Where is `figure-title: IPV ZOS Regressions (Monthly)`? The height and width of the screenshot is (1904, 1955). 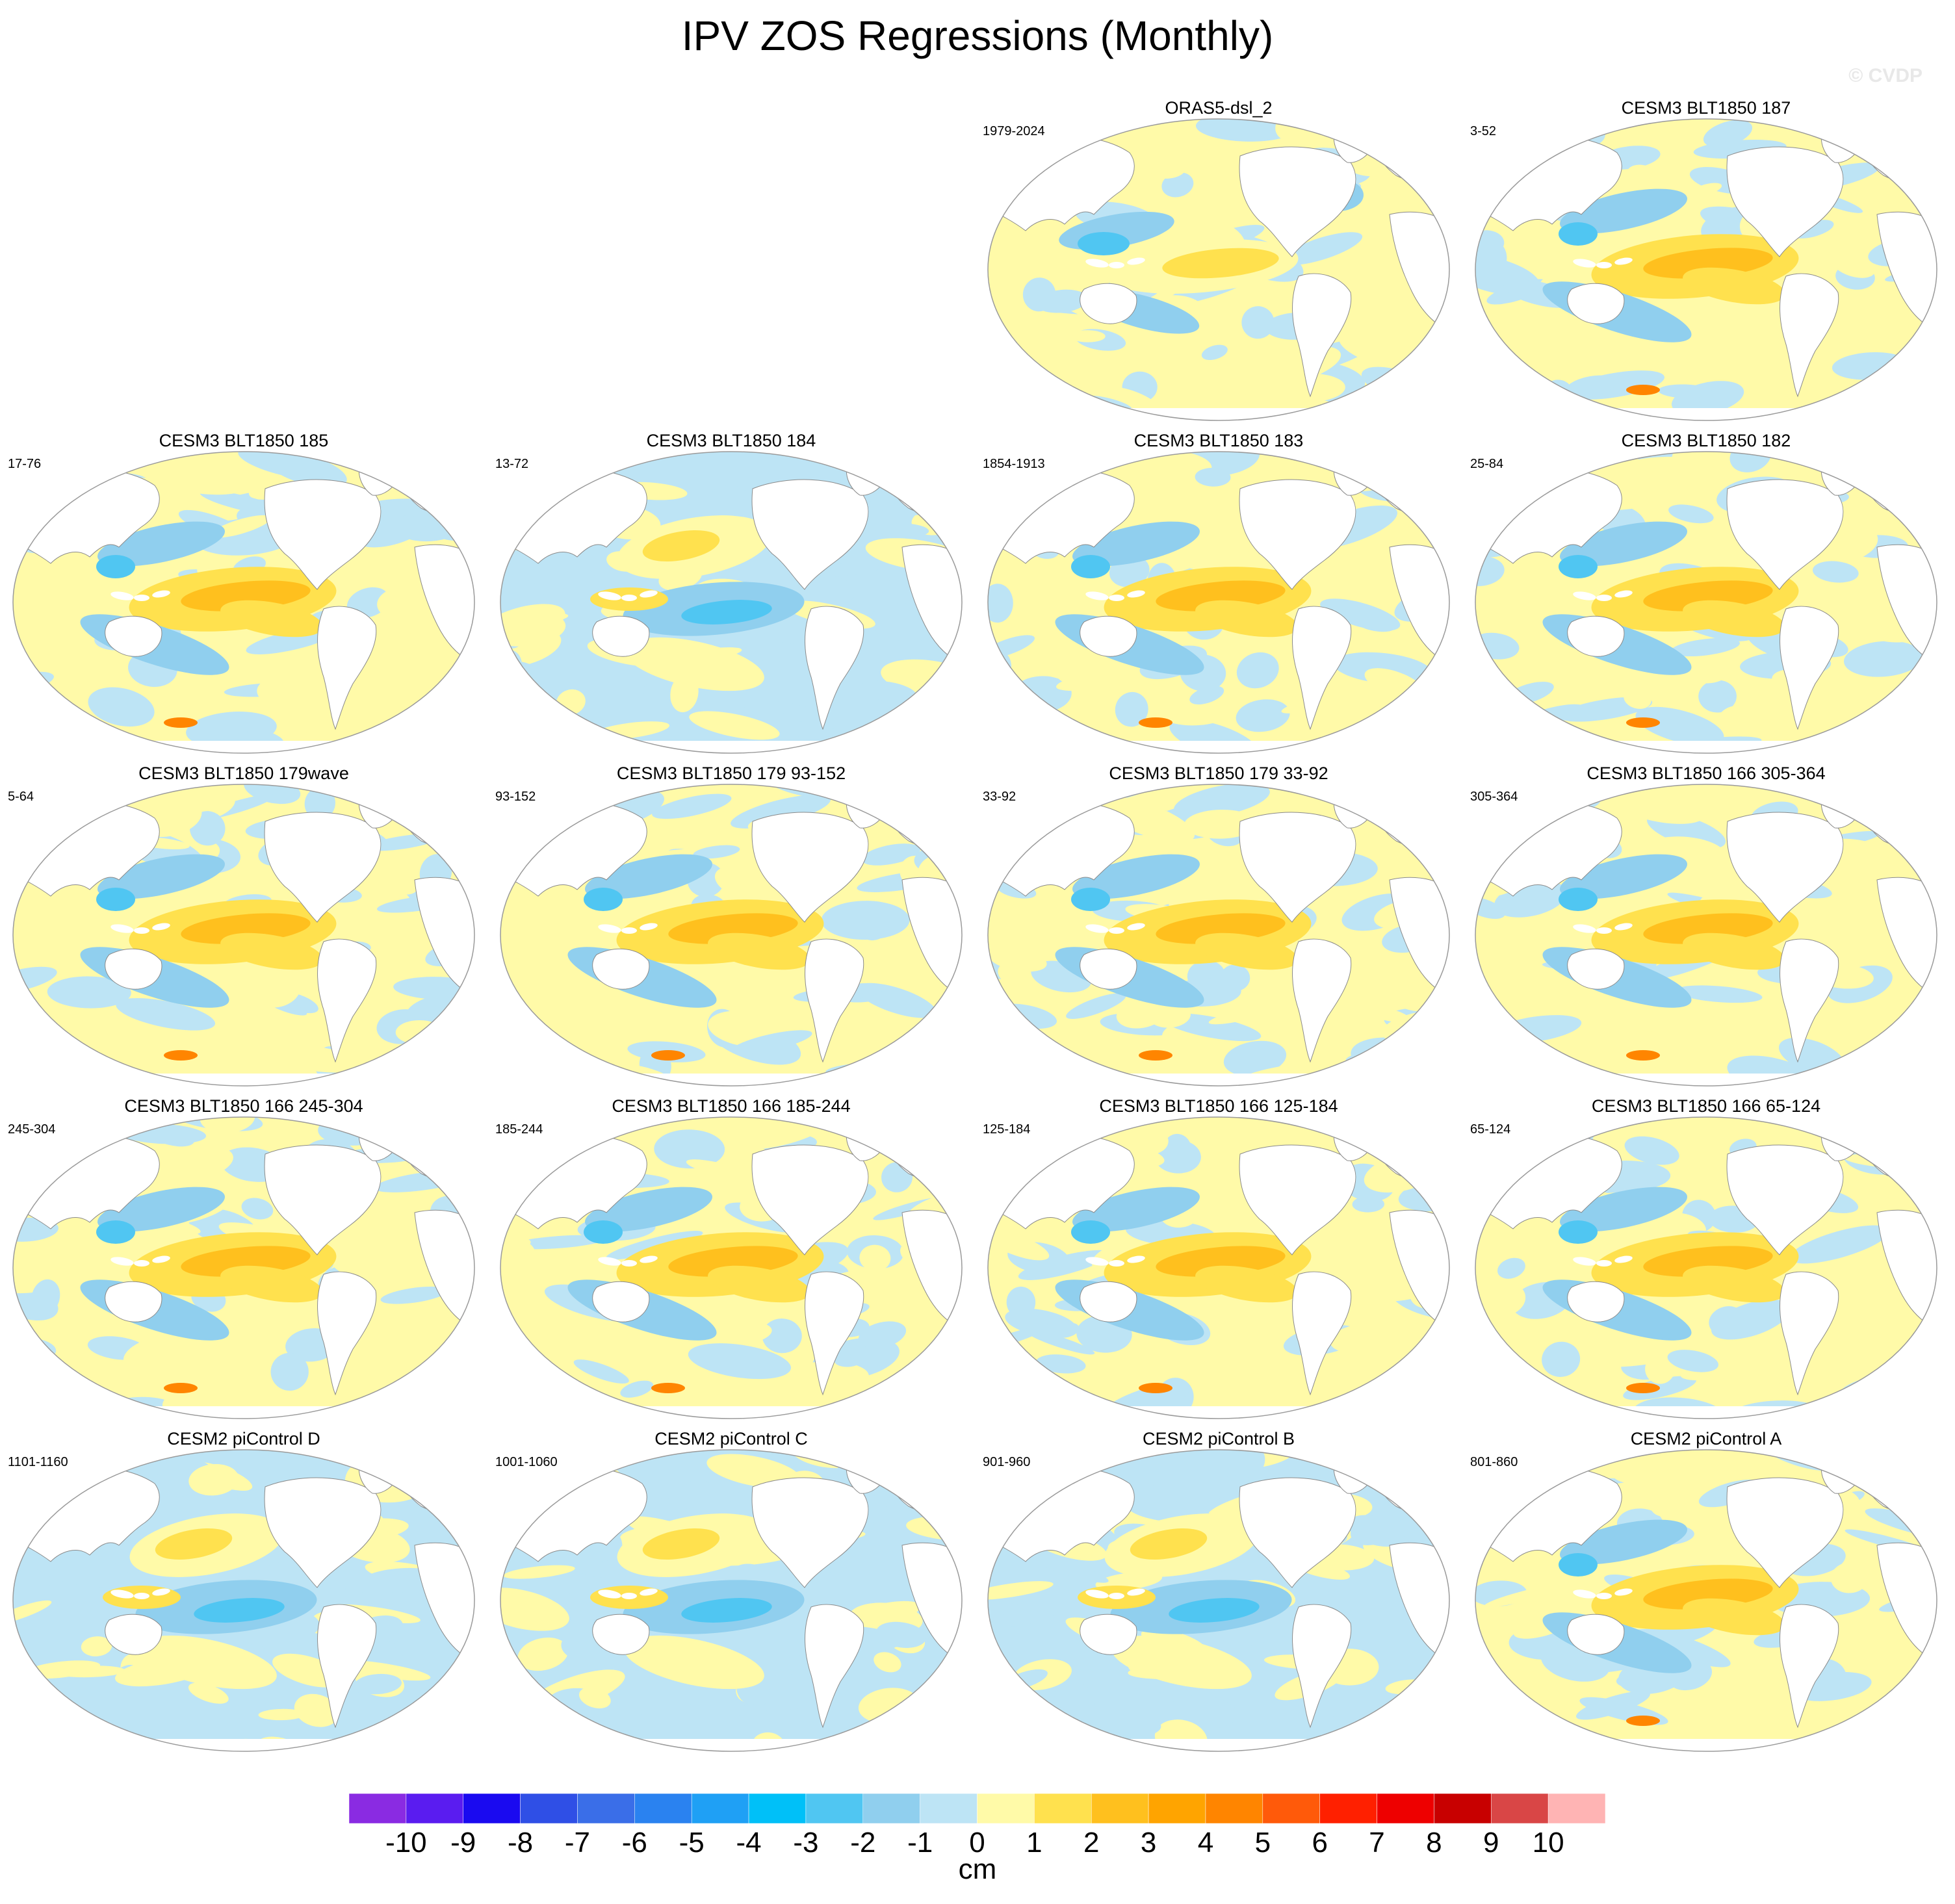 figure-title: IPV ZOS Regressions (Monthly) is located at coordinates (977, 35).